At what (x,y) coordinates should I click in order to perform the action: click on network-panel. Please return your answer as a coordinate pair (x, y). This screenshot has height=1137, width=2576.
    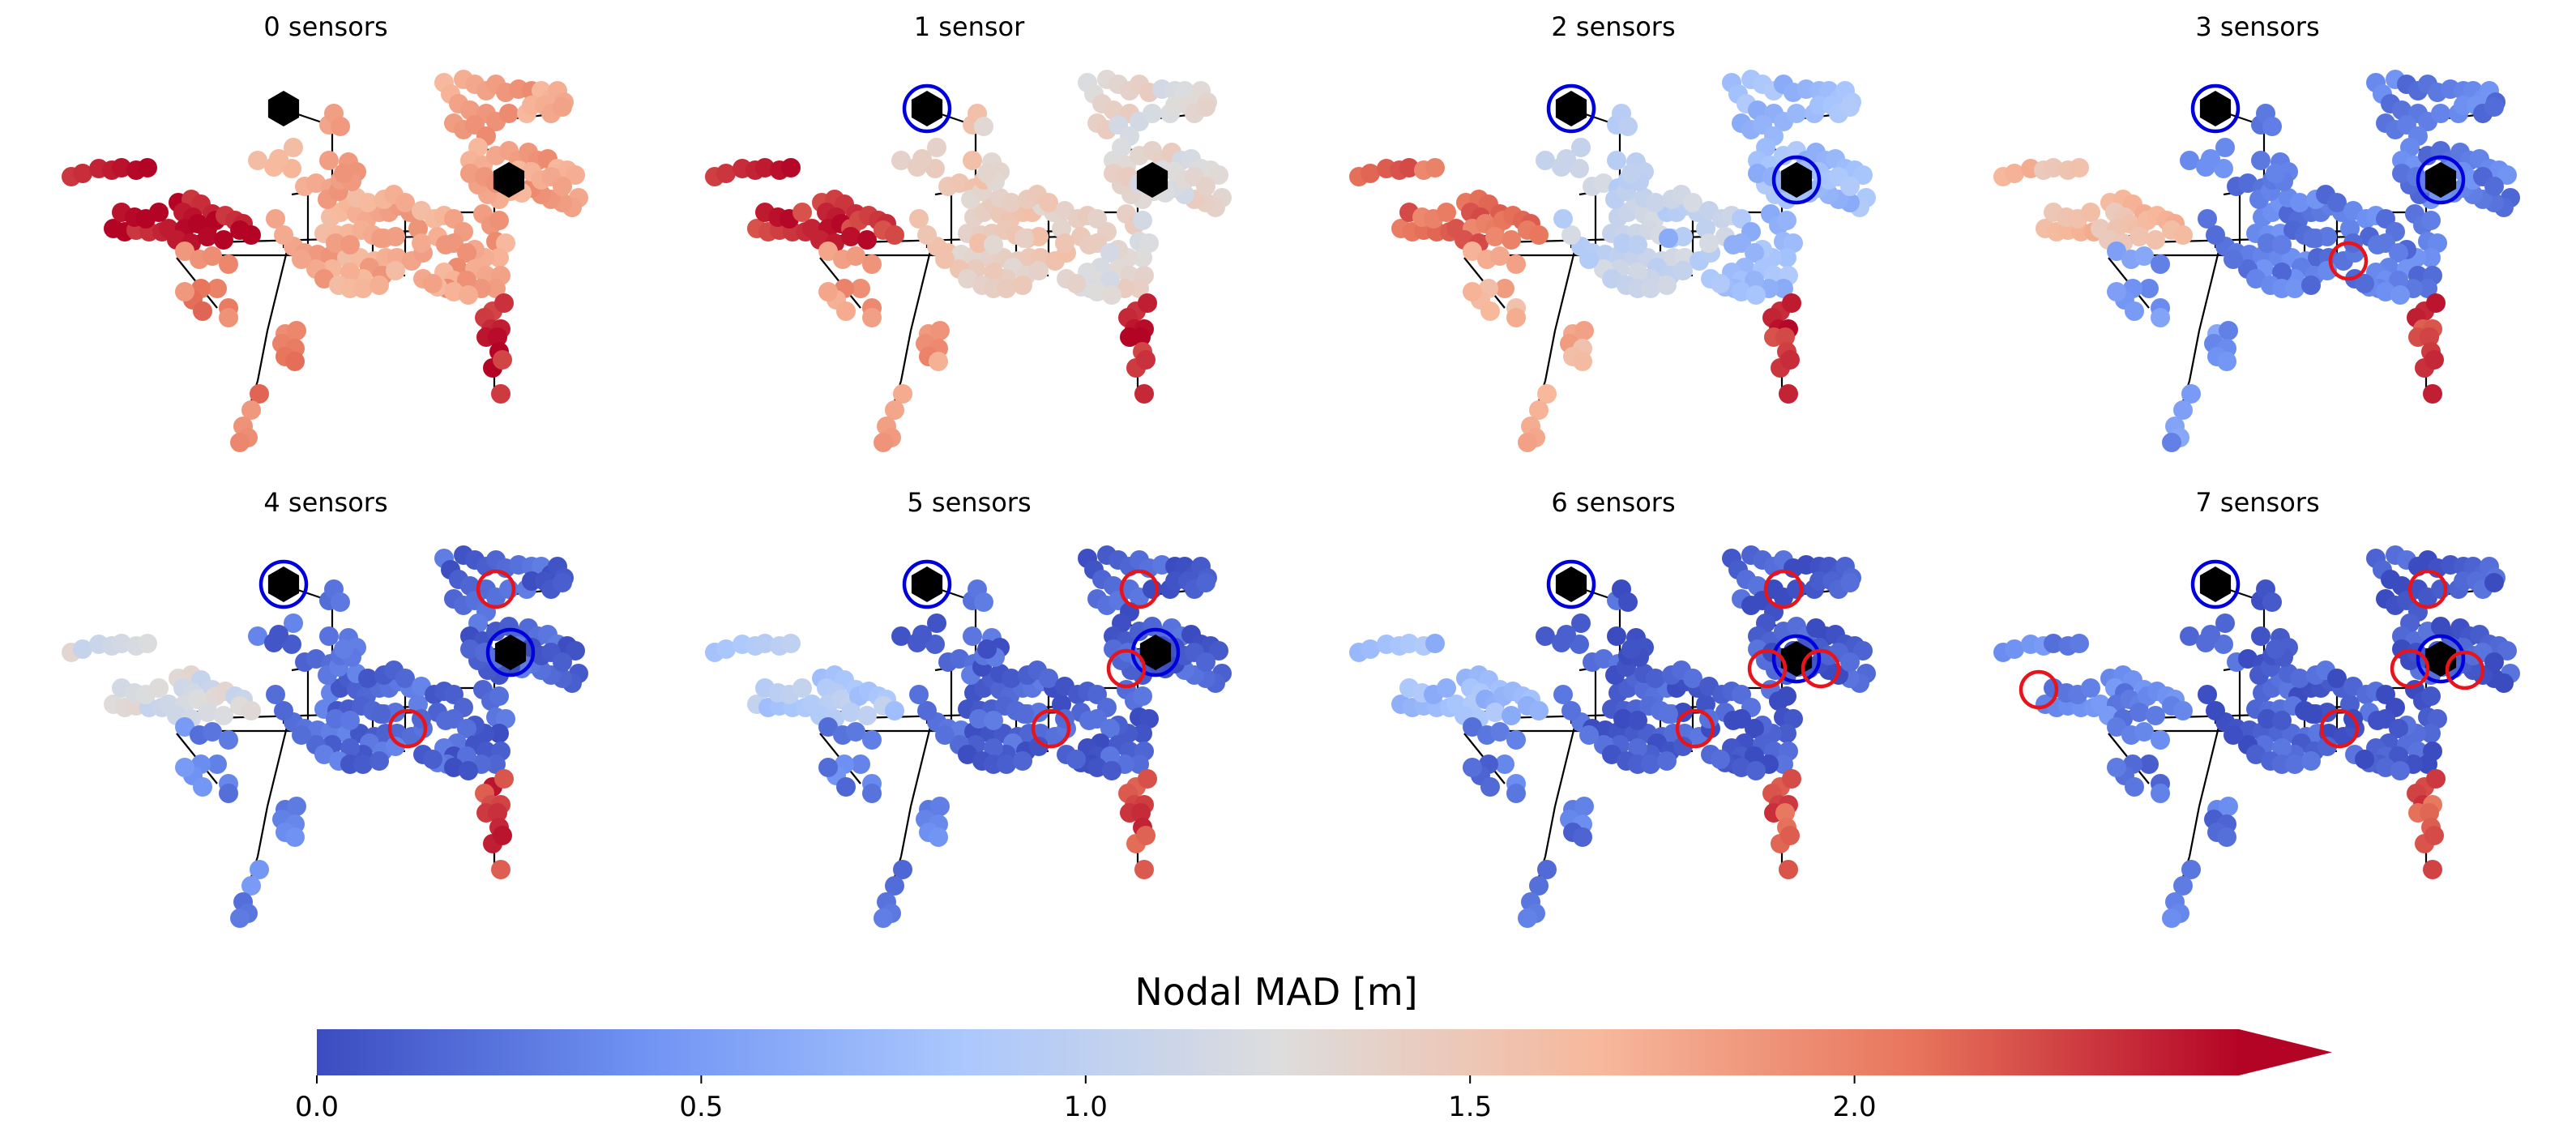
    Looking at the image, I should click on (325, 261).